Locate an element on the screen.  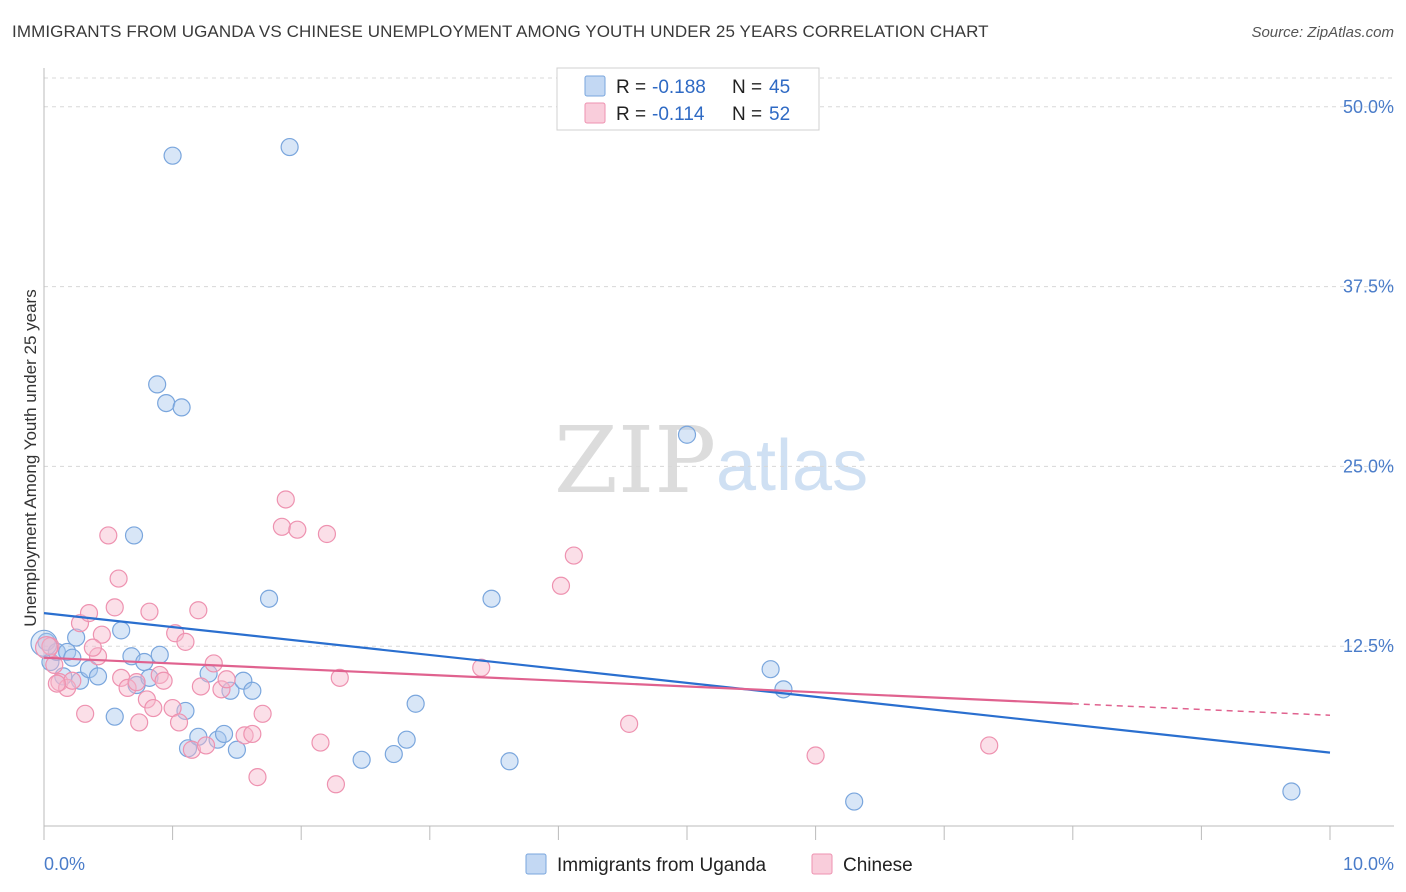
legend-n-label-2: N = is located at coordinates (747, 114).